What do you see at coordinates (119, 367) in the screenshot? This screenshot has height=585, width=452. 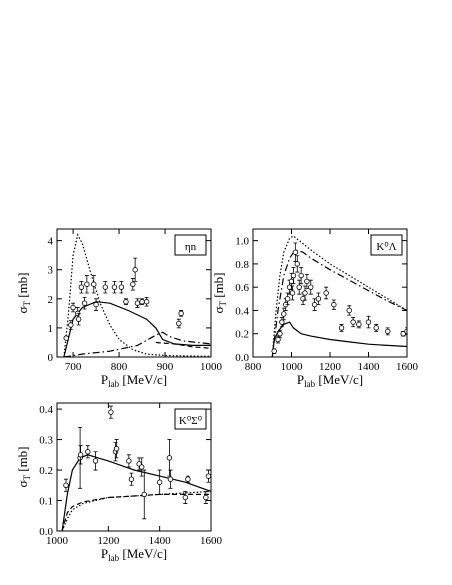 I see `x-tick-label: 800` at bounding box center [119, 367].